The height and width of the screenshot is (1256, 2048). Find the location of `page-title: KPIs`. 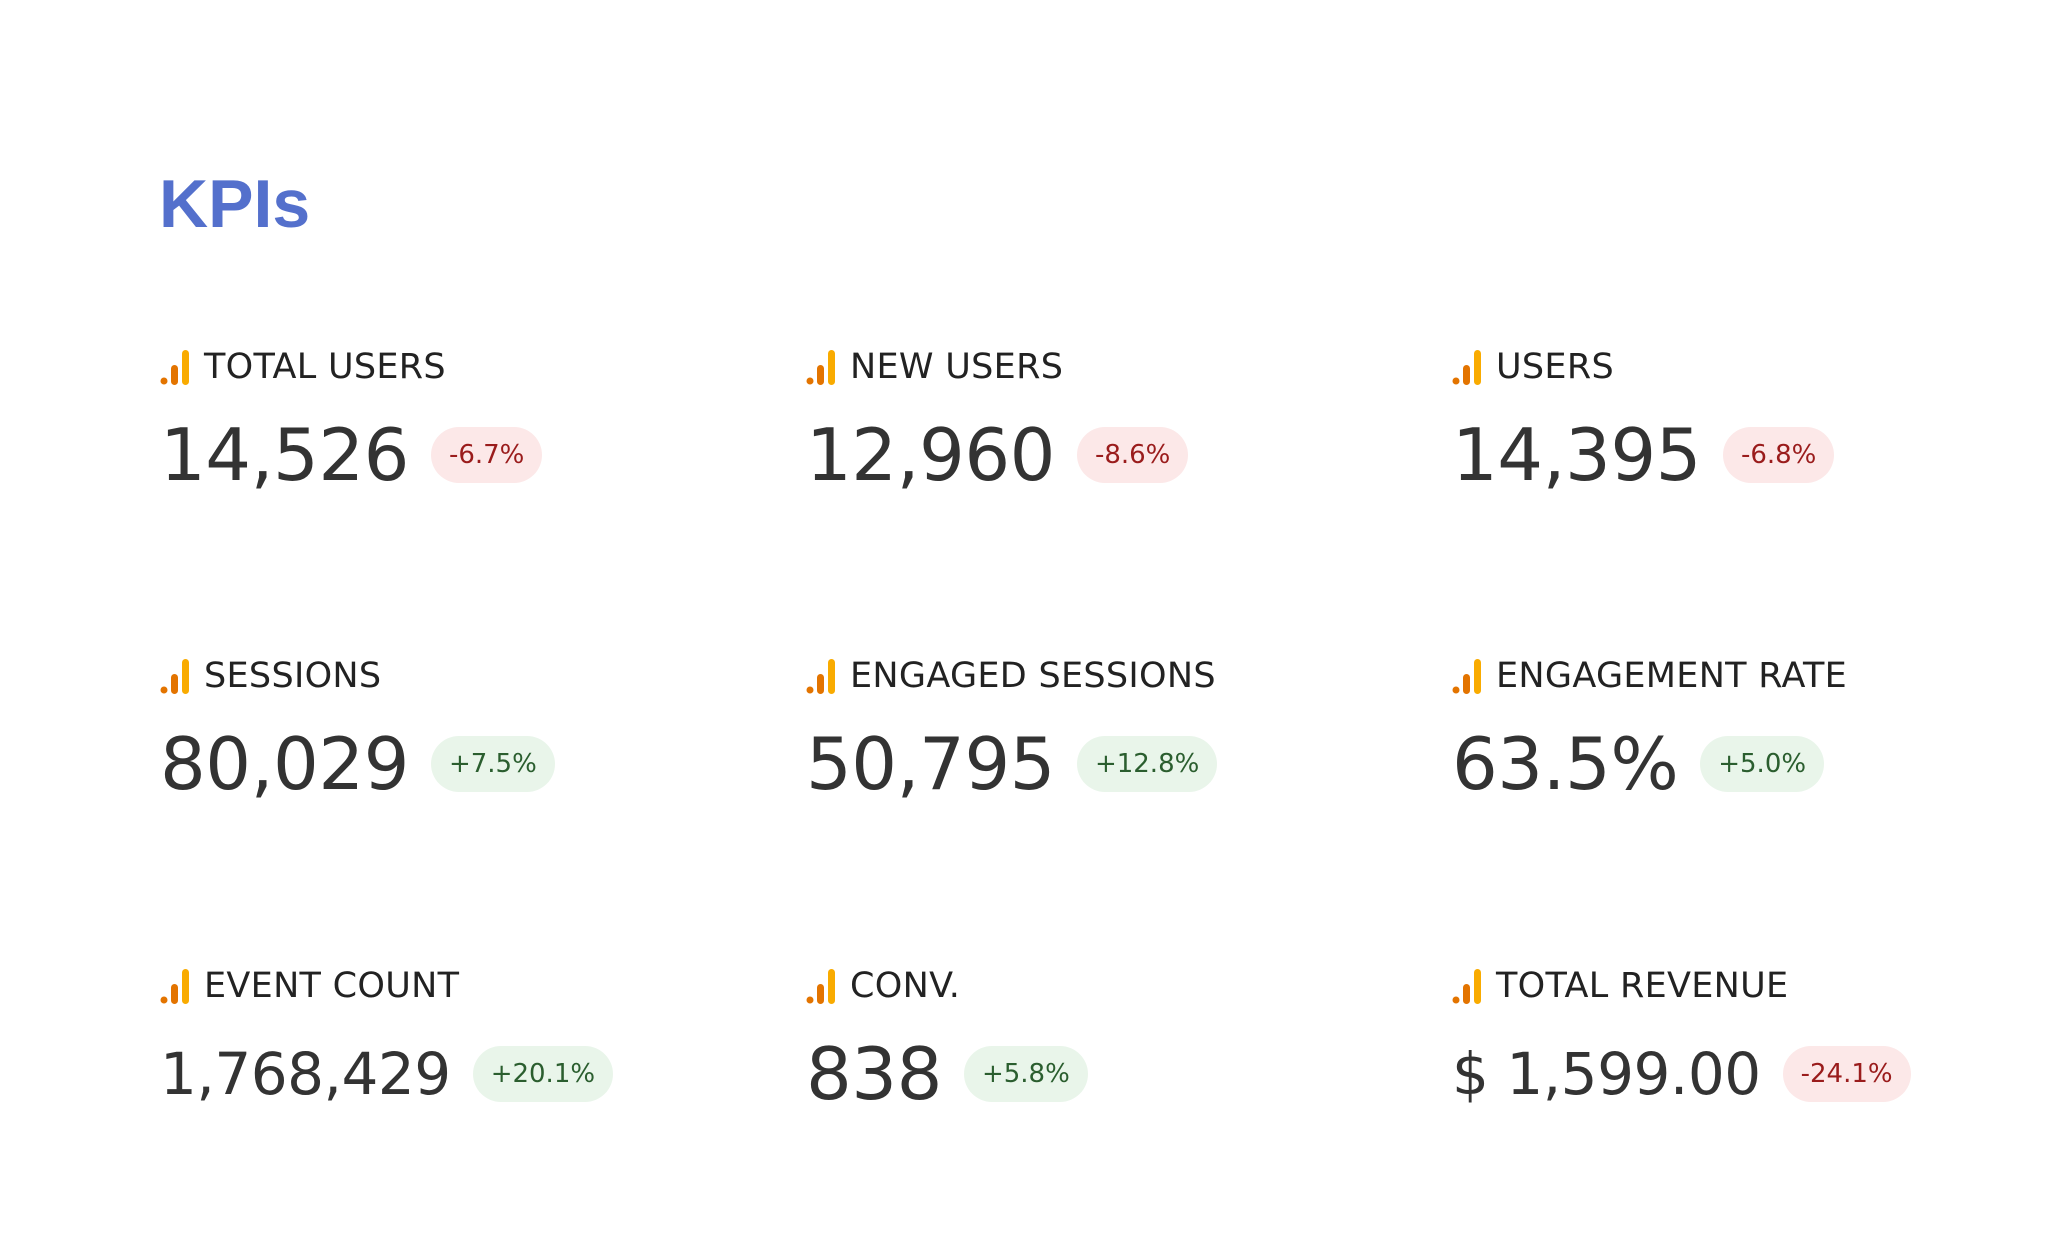

page-title: KPIs is located at coordinates (235, 204).